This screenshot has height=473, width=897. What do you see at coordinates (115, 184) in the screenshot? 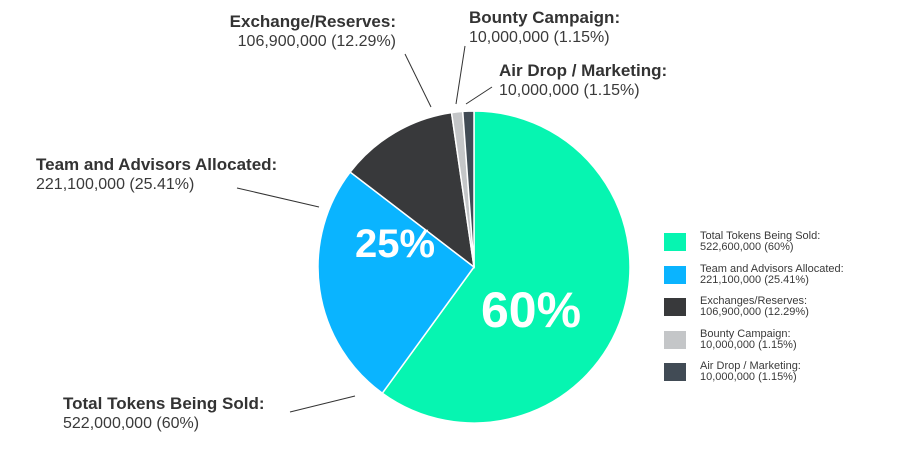
I see `callout-value: 221,100,000 (25.41%)` at bounding box center [115, 184].